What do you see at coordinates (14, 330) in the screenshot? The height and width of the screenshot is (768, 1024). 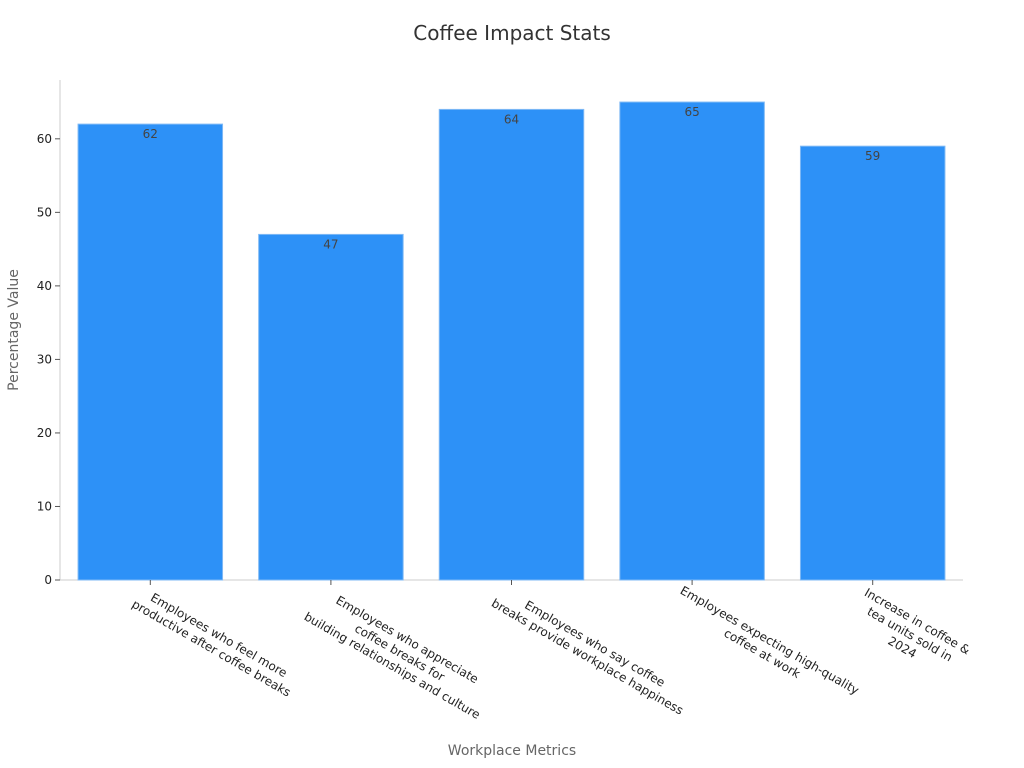 I see `y-axis-title: Percentage Value` at bounding box center [14, 330].